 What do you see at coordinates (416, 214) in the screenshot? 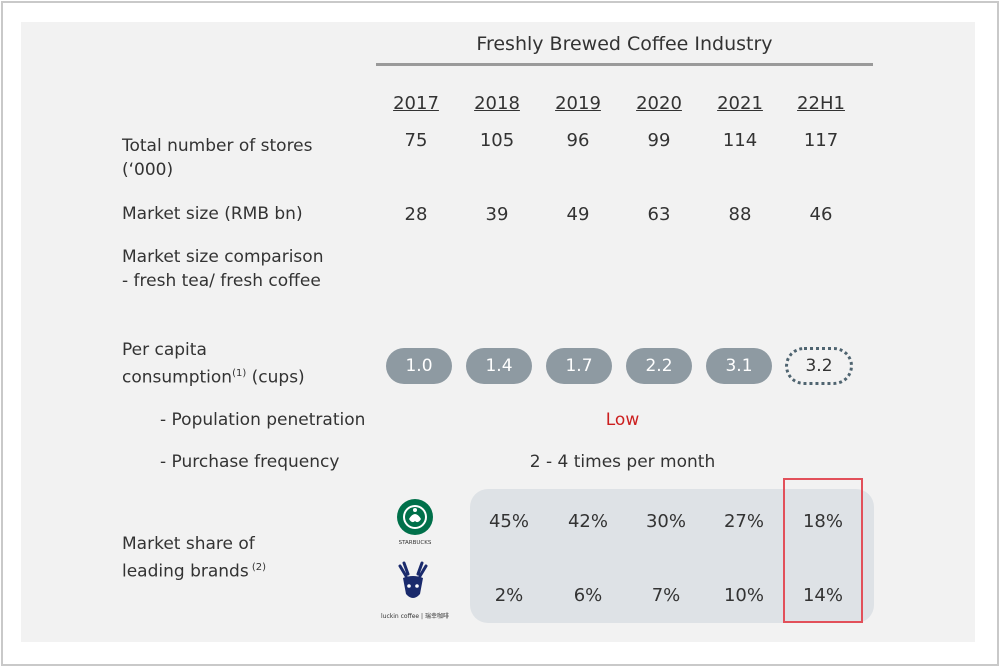
I see `market-size-value: 28` at bounding box center [416, 214].